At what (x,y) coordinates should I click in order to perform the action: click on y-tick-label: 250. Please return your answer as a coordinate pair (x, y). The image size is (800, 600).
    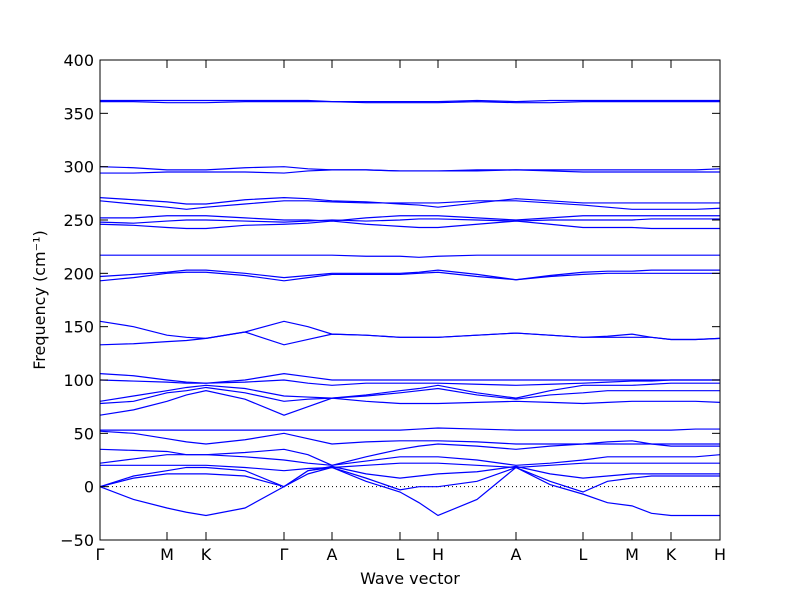
    Looking at the image, I should click on (78, 220).